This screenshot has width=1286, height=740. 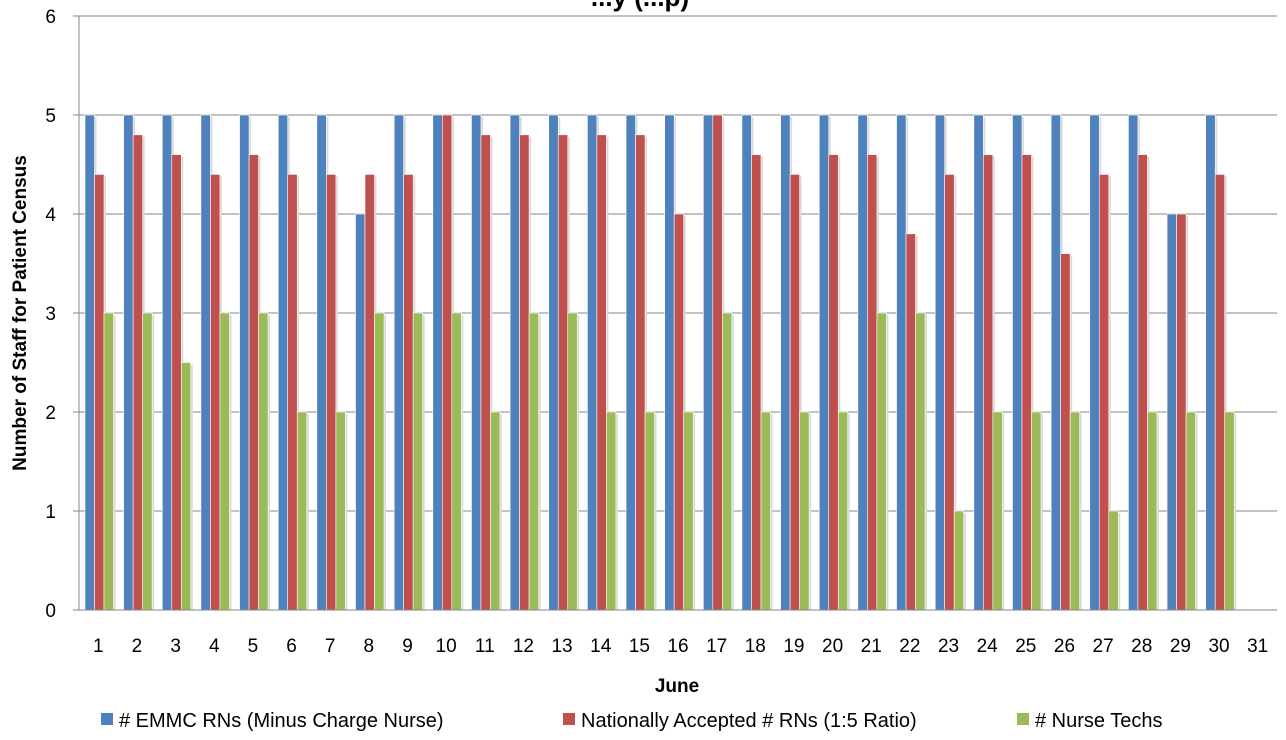 I want to click on legend-label: # EMMC RNs (Minus Charge Nurse), so click(x=281, y=721).